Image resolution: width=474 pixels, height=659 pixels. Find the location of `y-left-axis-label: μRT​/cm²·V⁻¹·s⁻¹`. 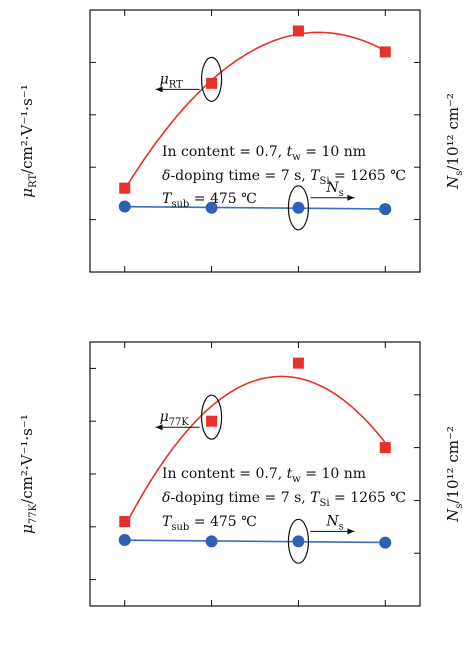

y-left-axis-label: μRT​/cm²·V⁻¹·s⁻¹ is located at coordinates (28, 140).